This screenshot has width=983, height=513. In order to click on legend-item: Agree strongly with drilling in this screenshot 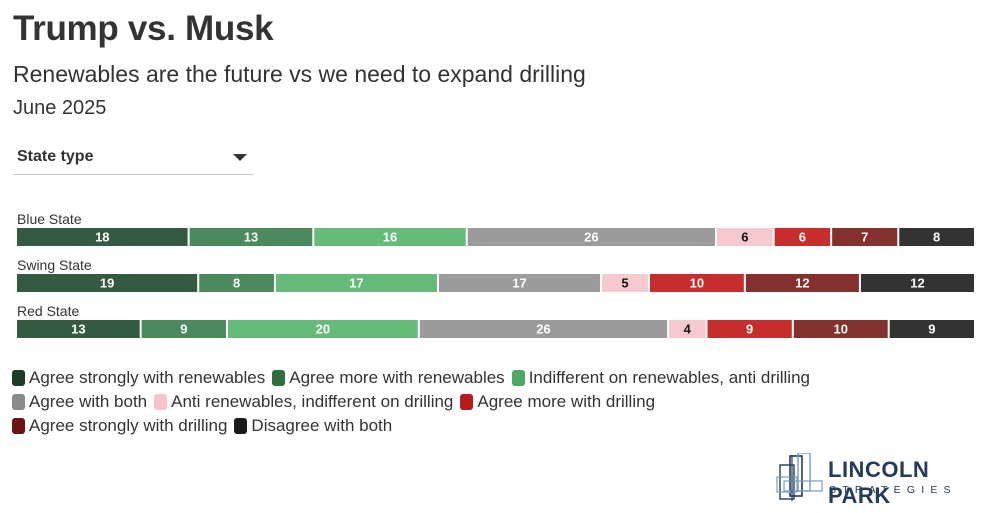, I will do `click(119, 426)`.